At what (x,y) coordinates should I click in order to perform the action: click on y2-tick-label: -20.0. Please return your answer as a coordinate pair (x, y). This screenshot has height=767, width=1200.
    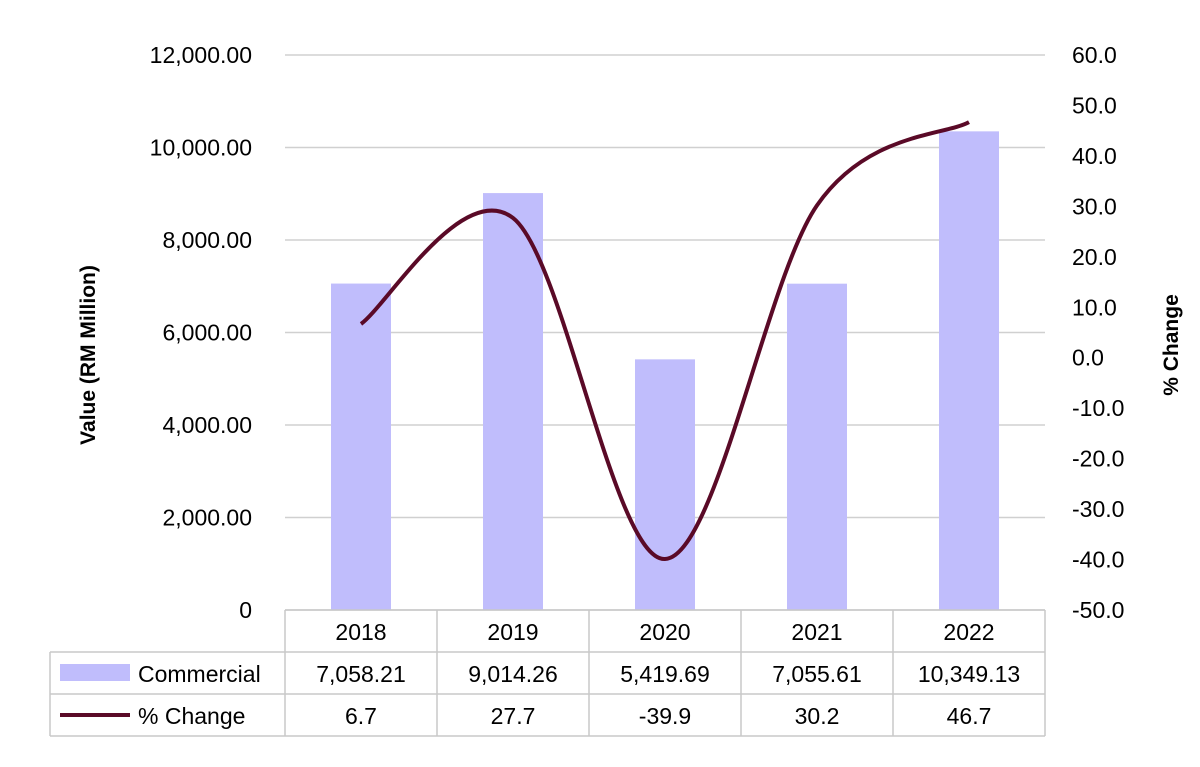
    Looking at the image, I should click on (1098, 459).